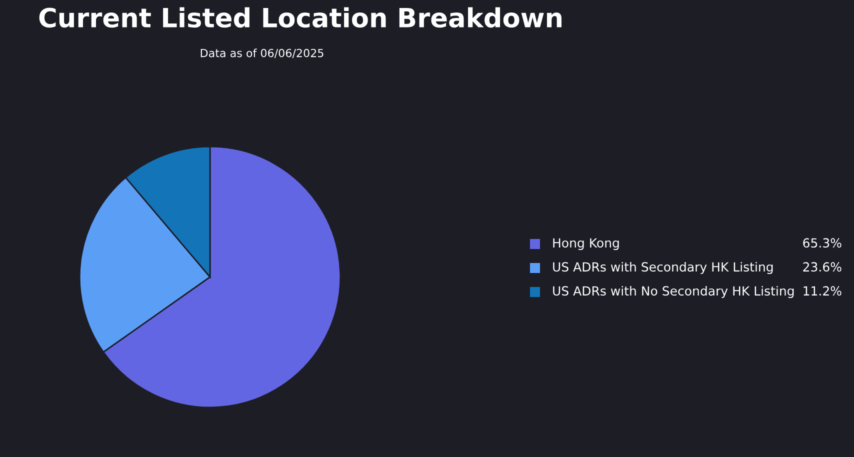 This screenshot has height=457, width=854. Describe the element at coordinates (586, 244) in the screenshot. I see `legend-label: Hong Kong` at that location.